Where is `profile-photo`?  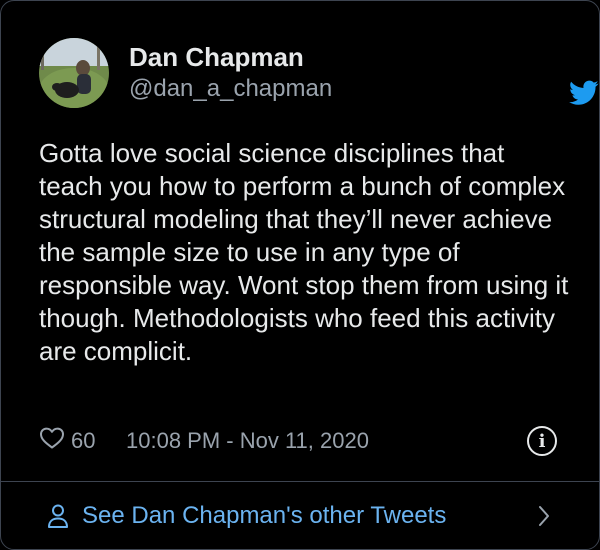 profile-photo is located at coordinates (74, 73).